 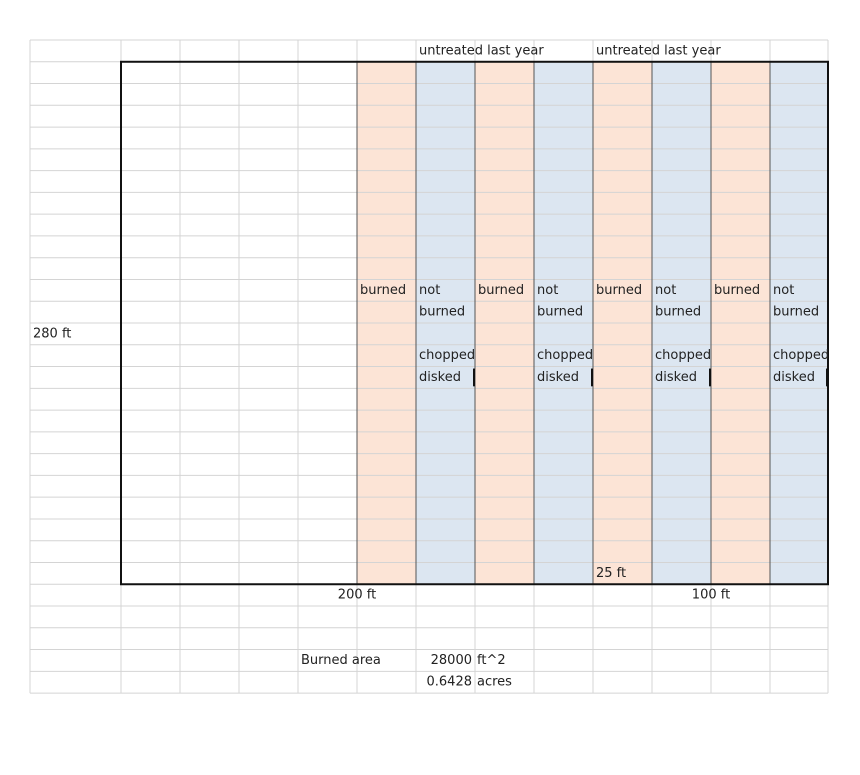 I want to click on calc-value: 28000, so click(x=451, y=660).